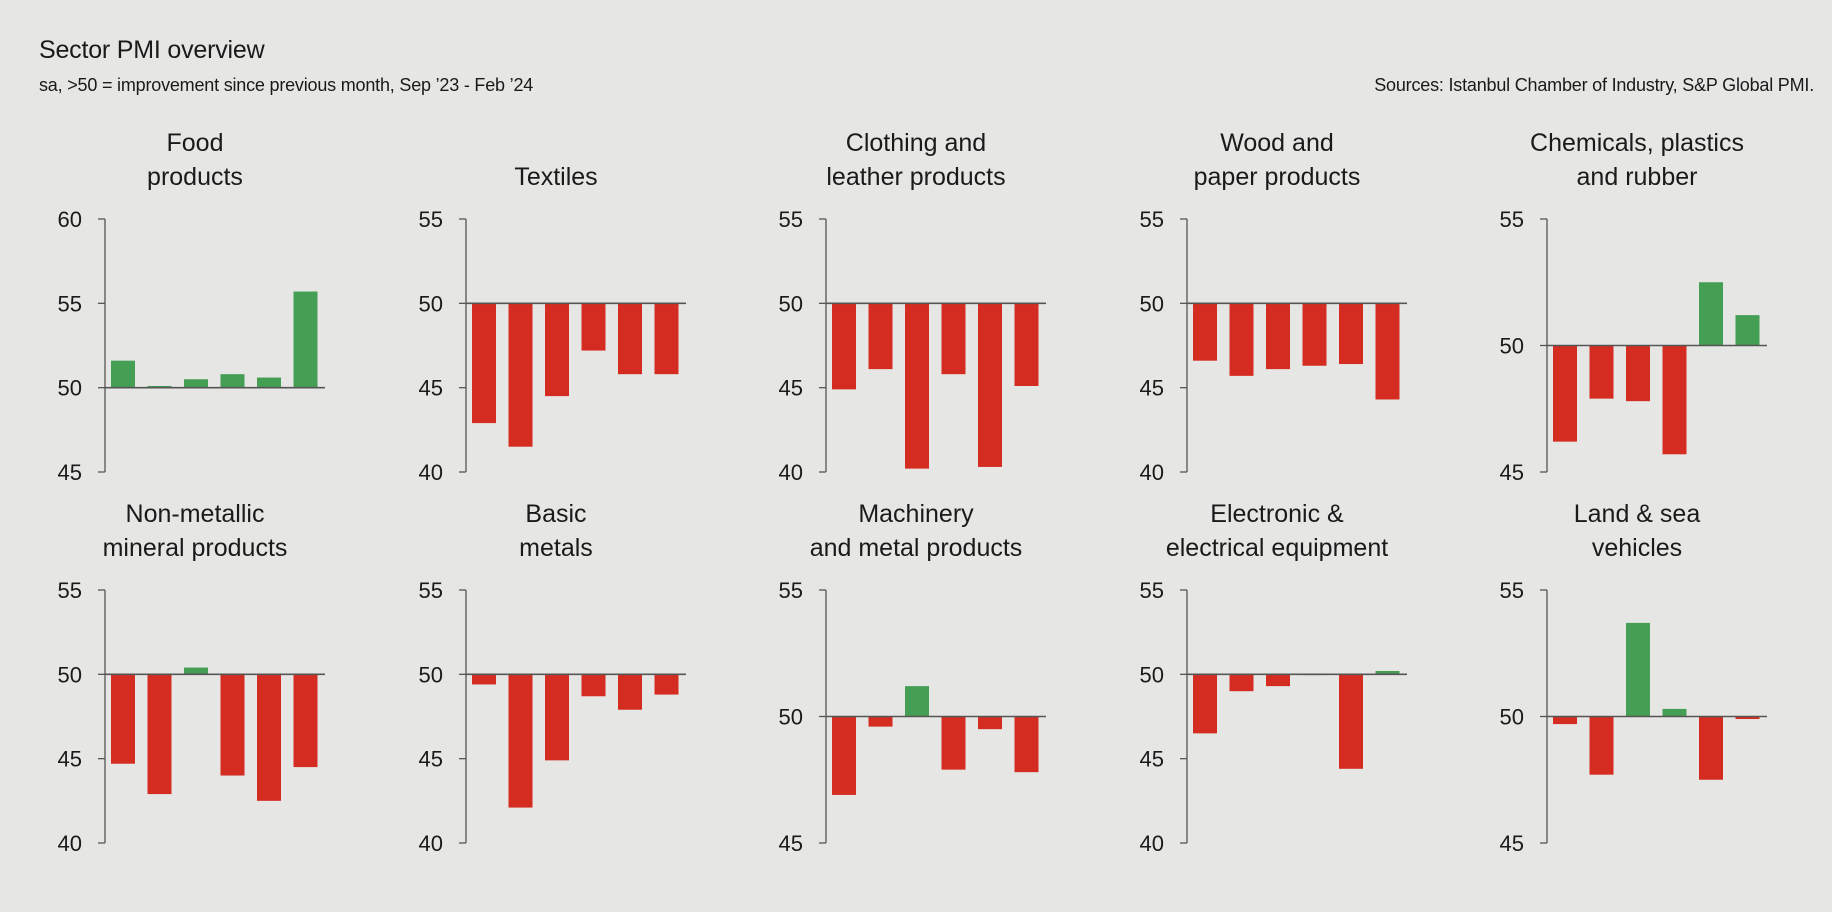  What do you see at coordinates (1637, 143) in the screenshot?
I see `panel-title-line-1: Chemicals, plastics` at bounding box center [1637, 143].